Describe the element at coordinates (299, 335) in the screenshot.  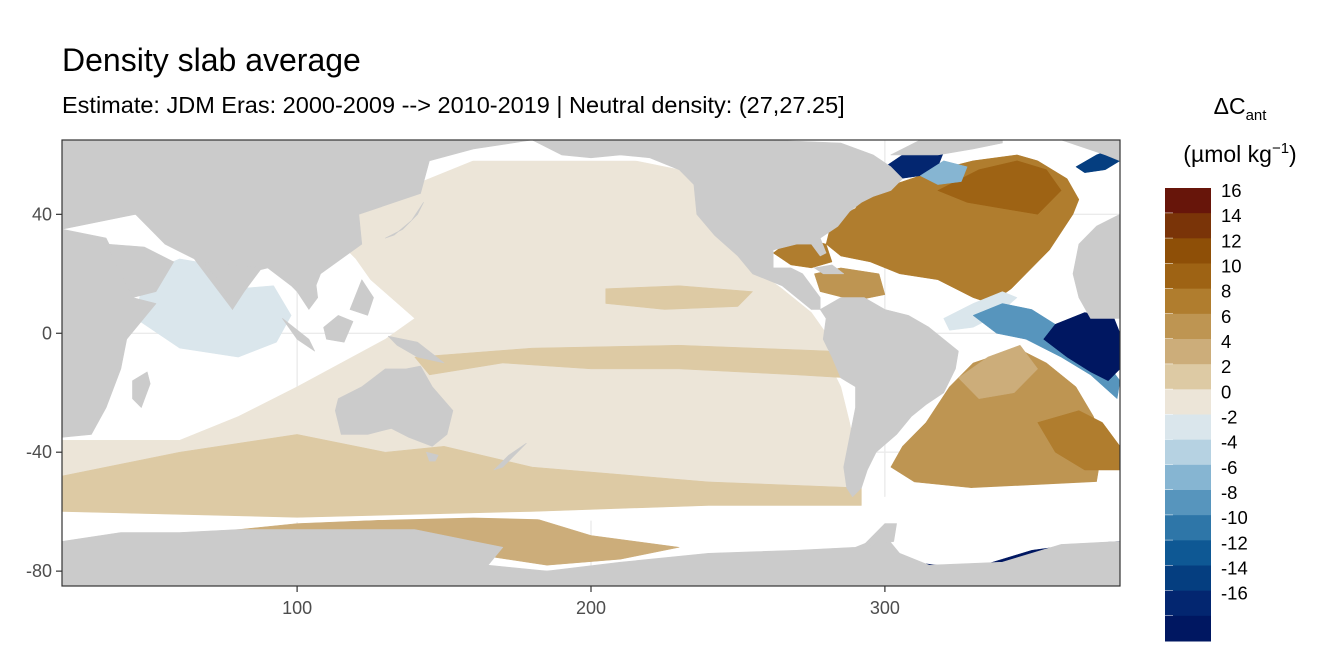
I see `land-sumatra` at that location.